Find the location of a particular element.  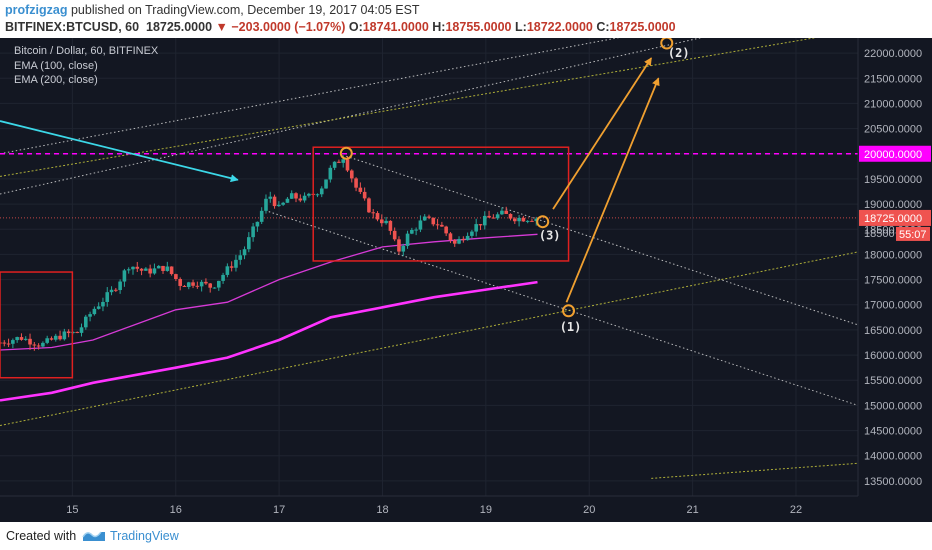

y-tick-label: 19500.0000 is located at coordinates (893, 180).